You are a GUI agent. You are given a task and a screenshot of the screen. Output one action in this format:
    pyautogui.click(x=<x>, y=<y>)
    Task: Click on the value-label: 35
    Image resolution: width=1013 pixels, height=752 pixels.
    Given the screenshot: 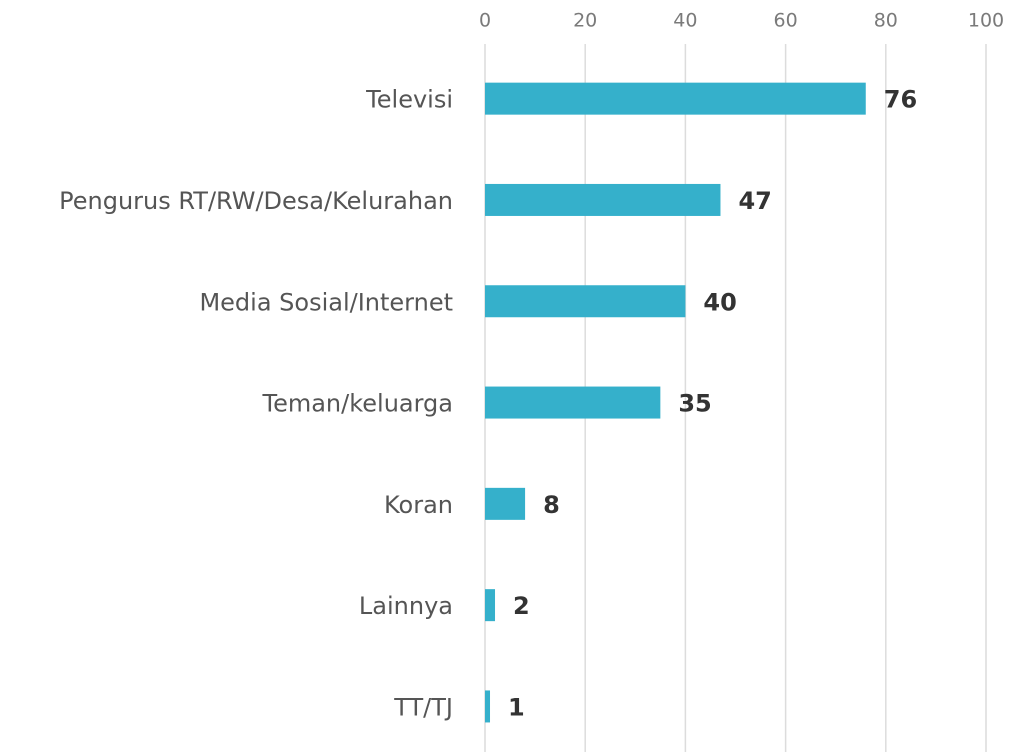 What is the action you would take?
    pyautogui.click(x=694, y=404)
    